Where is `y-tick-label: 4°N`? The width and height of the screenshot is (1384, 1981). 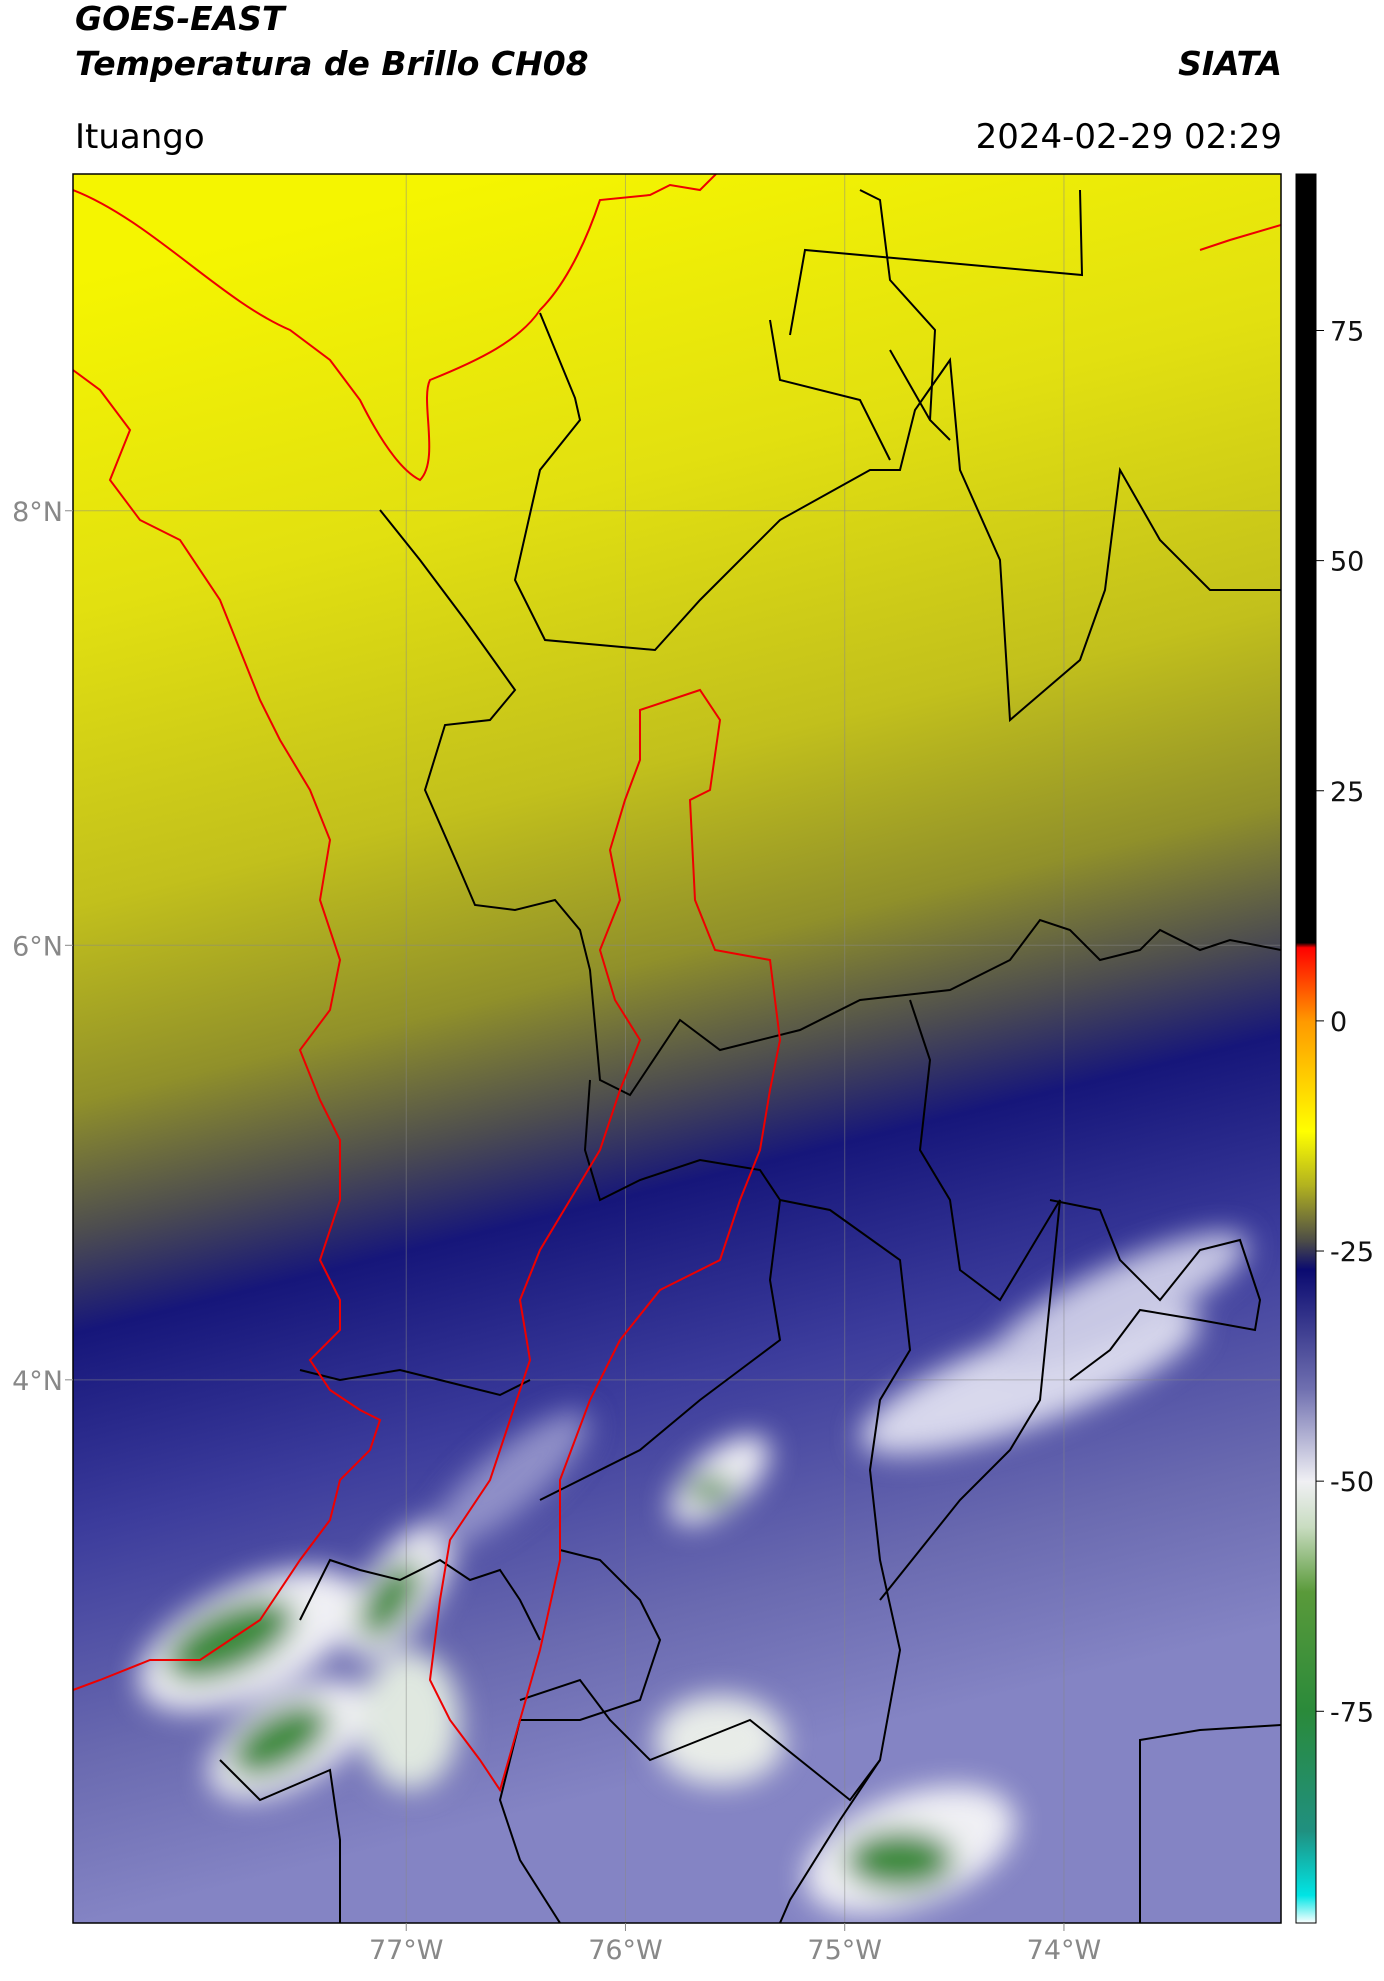
y-tick-label: 4°N is located at coordinates (37, 1381).